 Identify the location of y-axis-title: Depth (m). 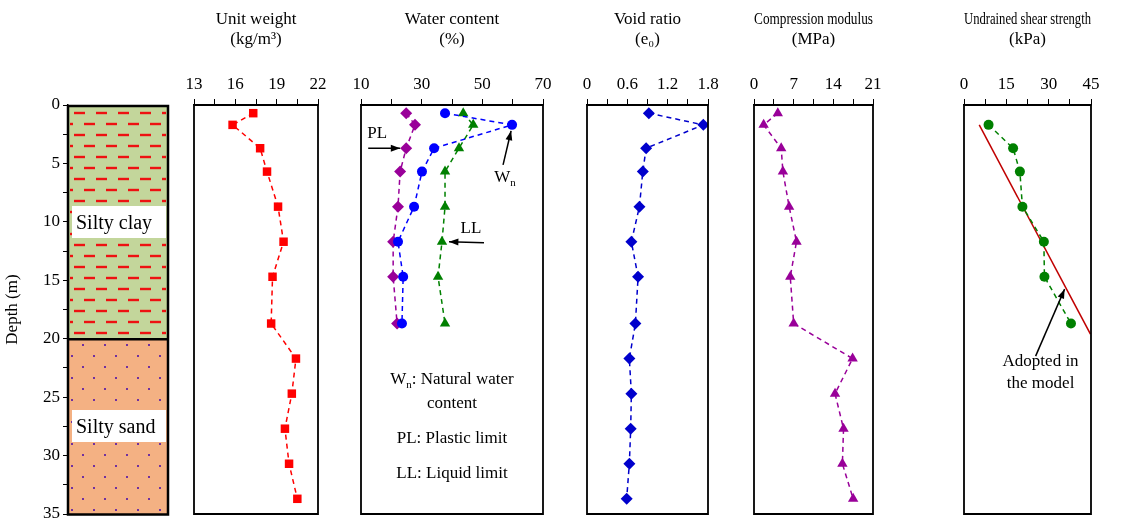
(11, 309).